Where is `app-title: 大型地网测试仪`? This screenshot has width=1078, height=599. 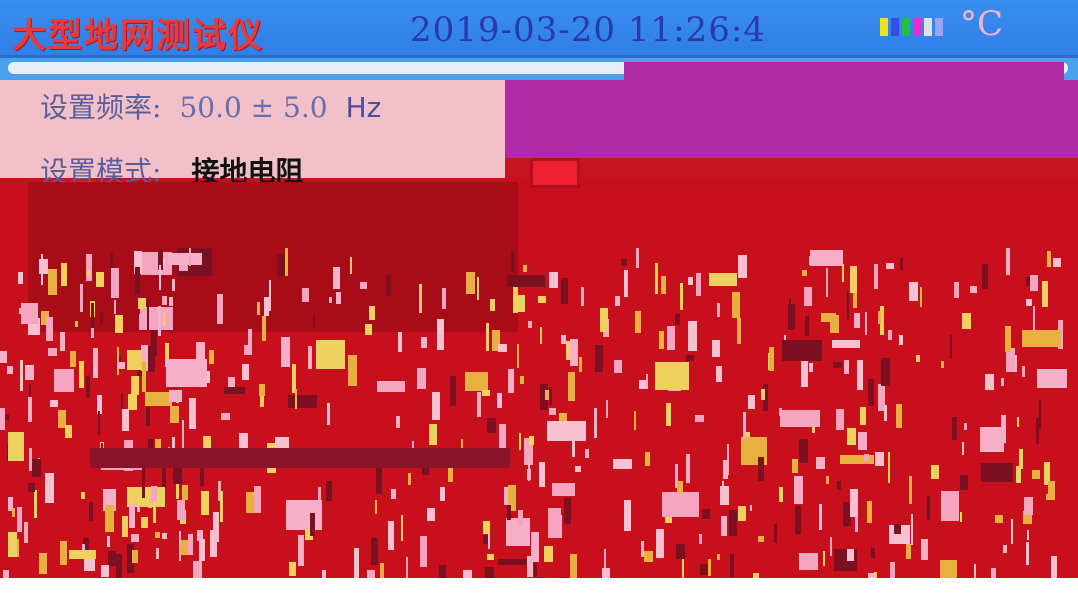 app-title: 大型地网测试仪 is located at coordinates (138, 36).